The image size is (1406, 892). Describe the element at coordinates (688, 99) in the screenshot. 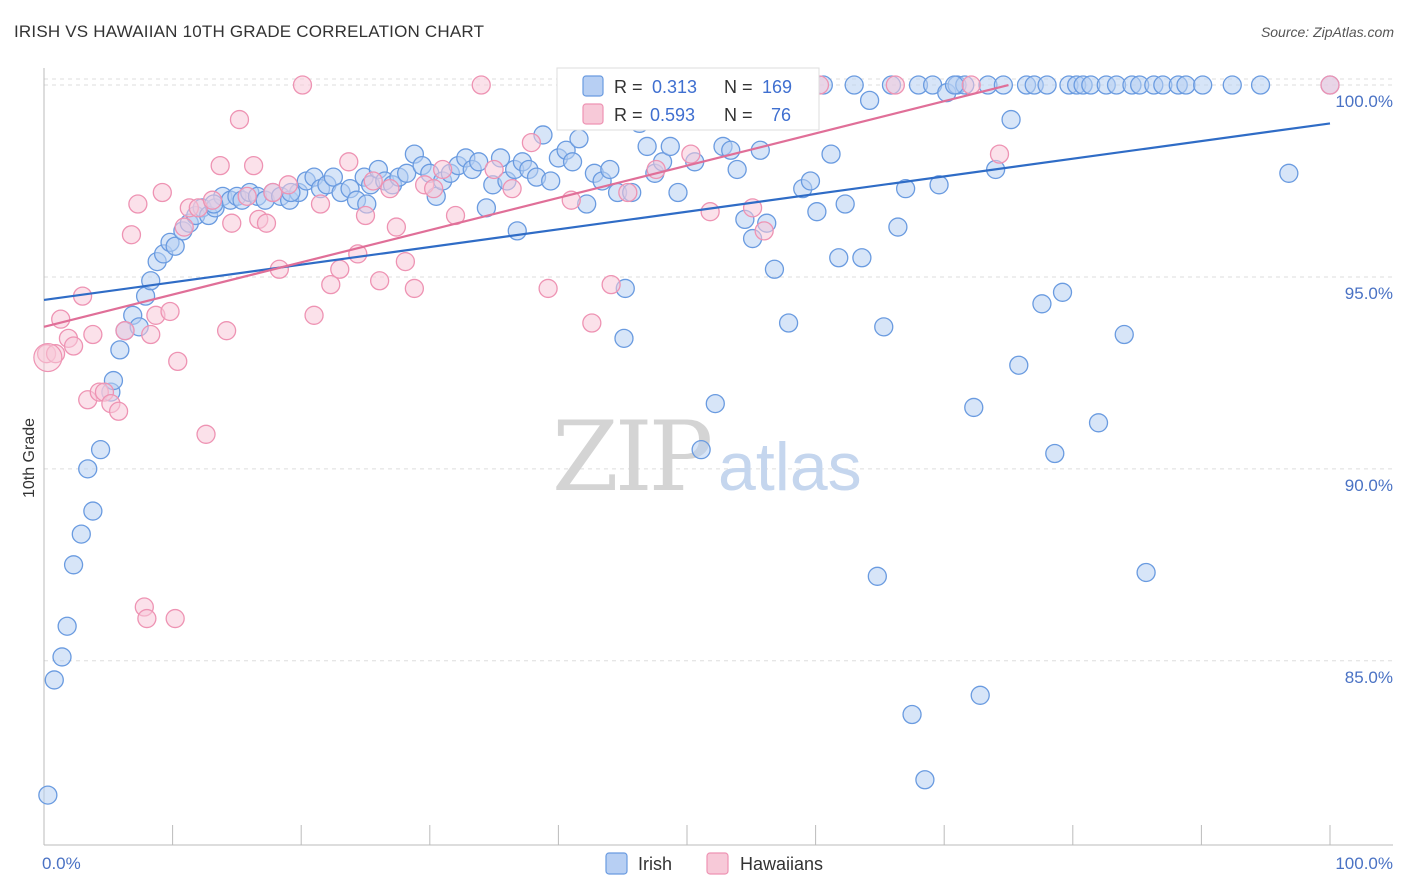

I see `stats-box: R = 0.313 N = 169 R = 0.593 N = 76` at that location.